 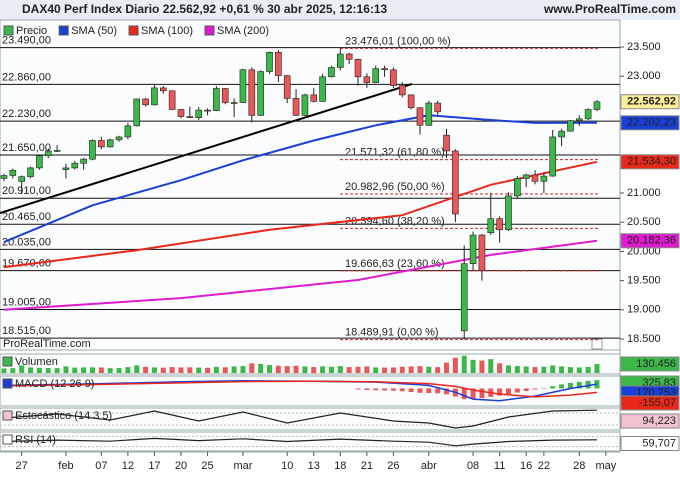 I want to click on level-label: 23.490,00, so click(x=26, y=41).